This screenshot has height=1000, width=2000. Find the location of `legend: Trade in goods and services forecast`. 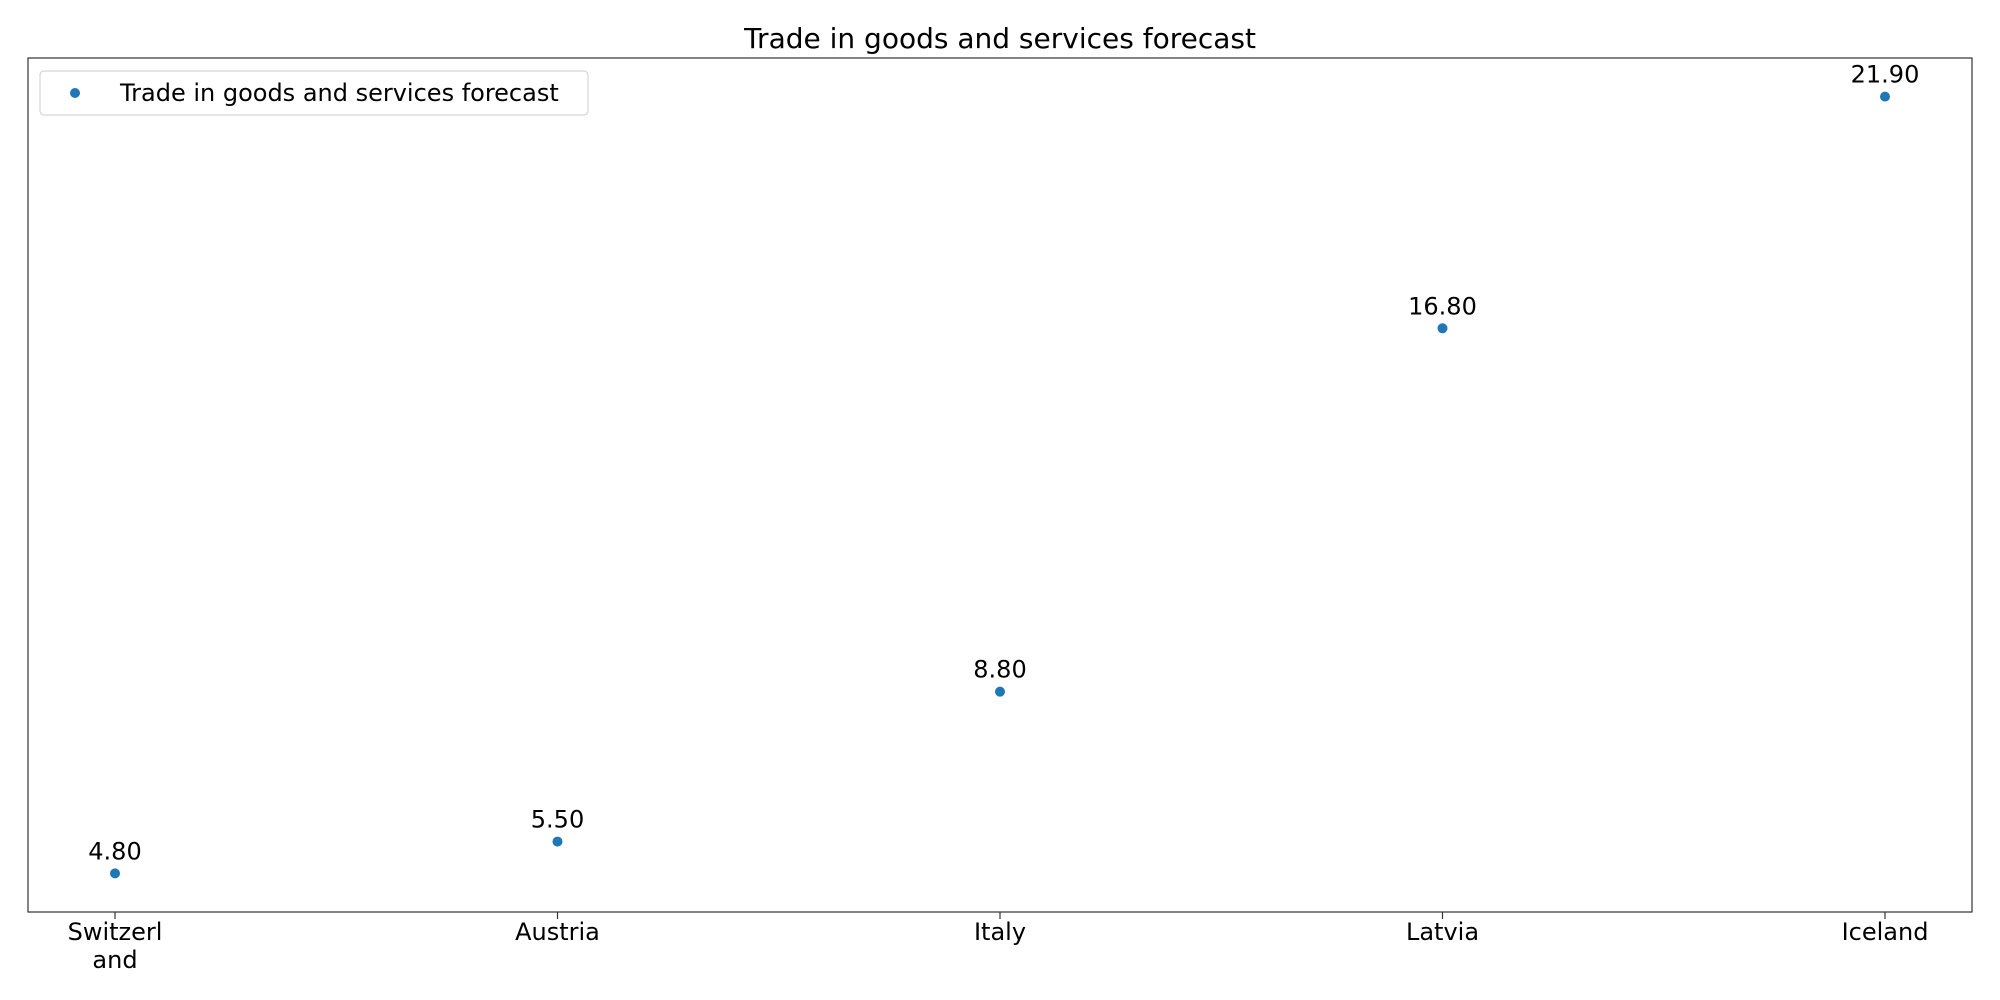

legend: Trade in goods and services forecast is located at coordinates (314, 93).